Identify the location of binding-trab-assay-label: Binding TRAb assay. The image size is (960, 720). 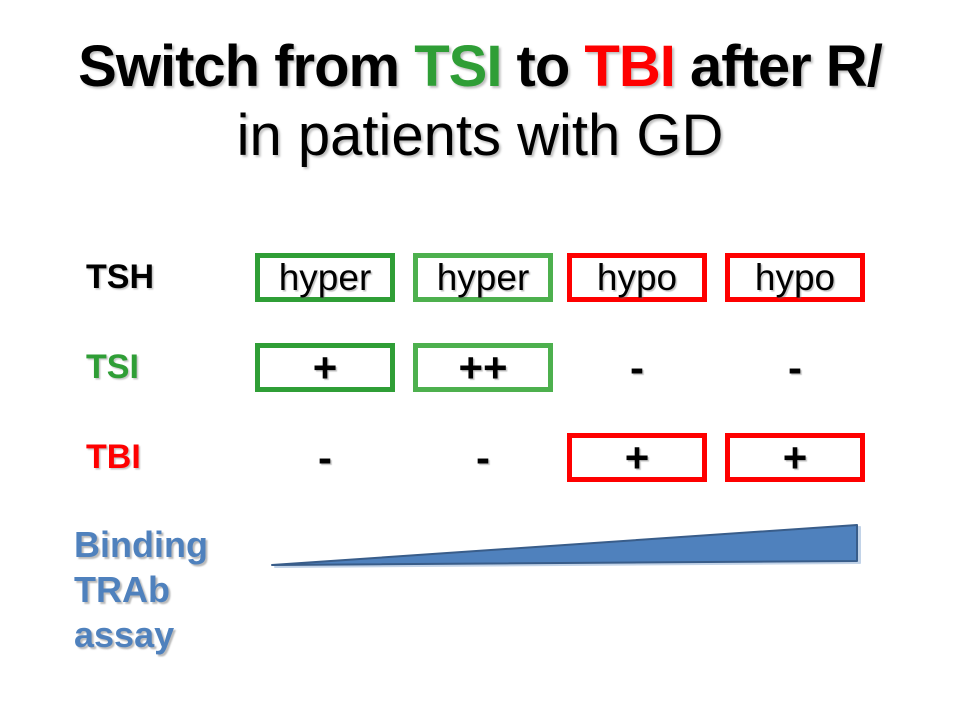
(141, 589).